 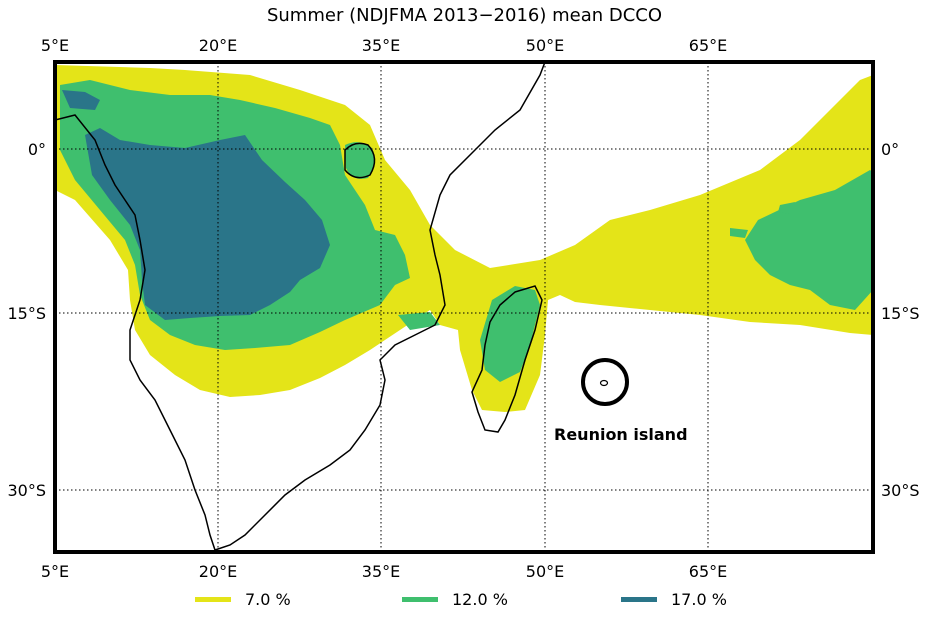 What do you see at coordinates (708, 45) in the screenshot?
I see `lon-label-top: 65°E` at bounding box center [708, 45].